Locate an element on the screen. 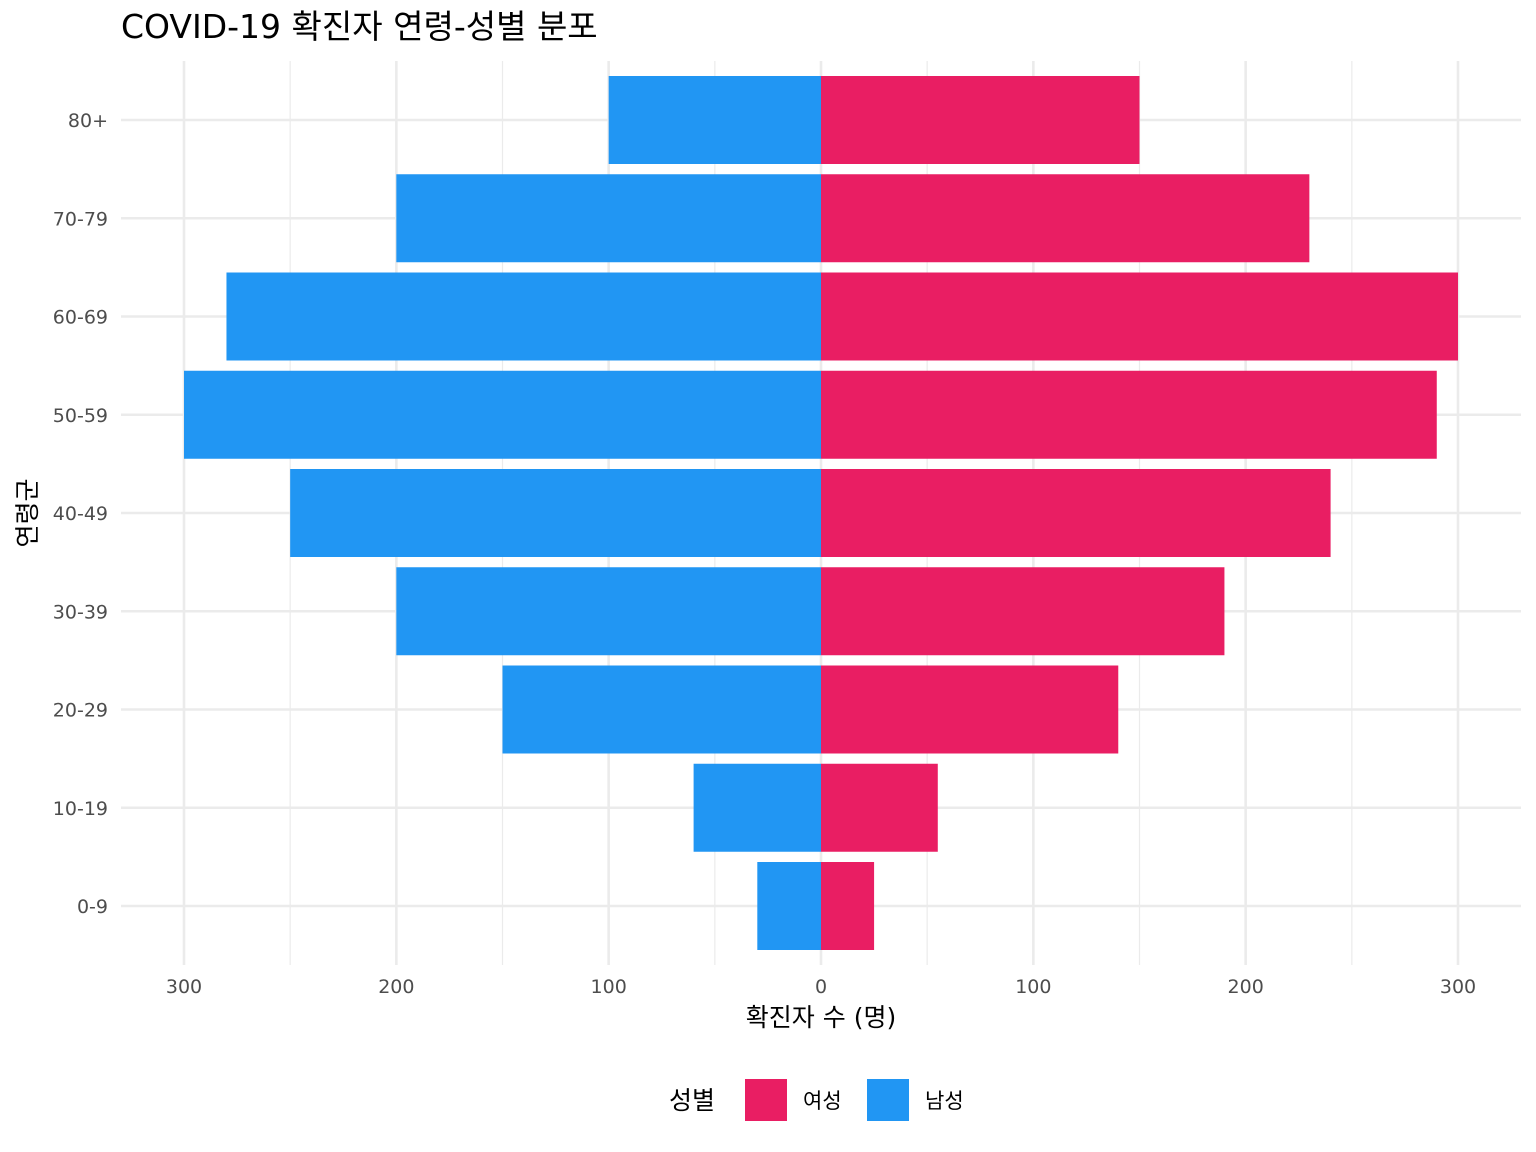  y-tick-label: 40-49 is located at coordinates (80, 514).